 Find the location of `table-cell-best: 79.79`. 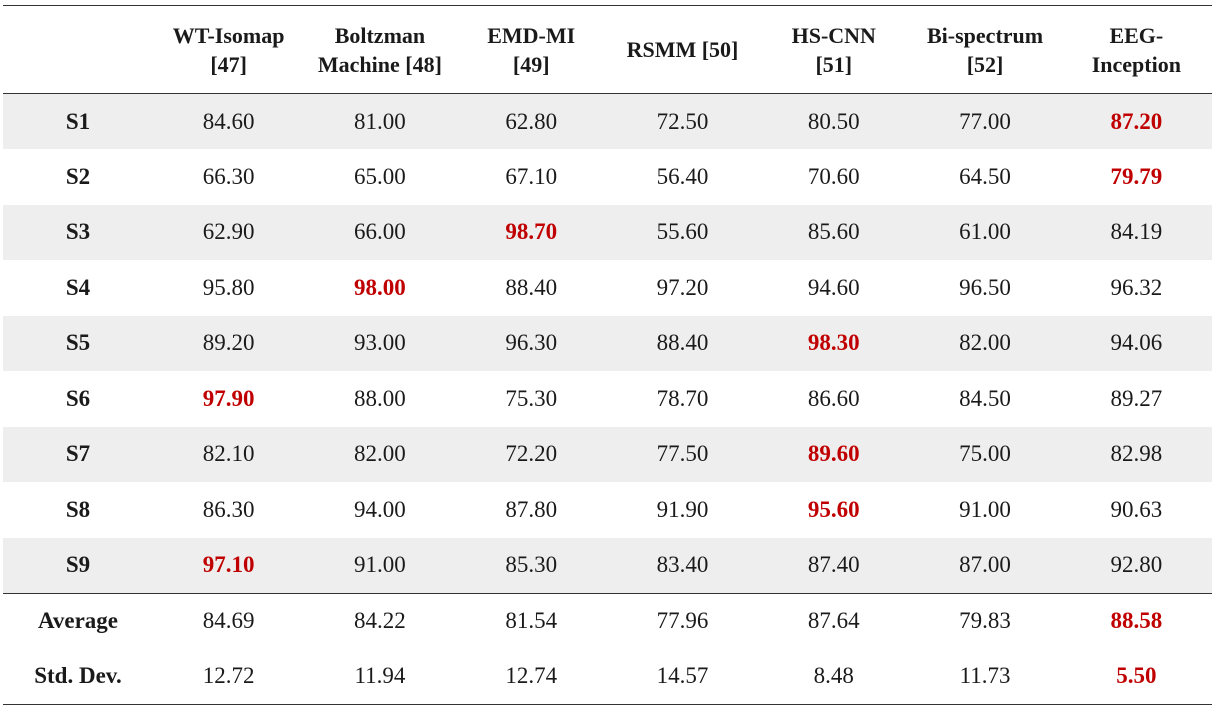

table-cell-best: 79.79 is located at coordinates (1136, 176).